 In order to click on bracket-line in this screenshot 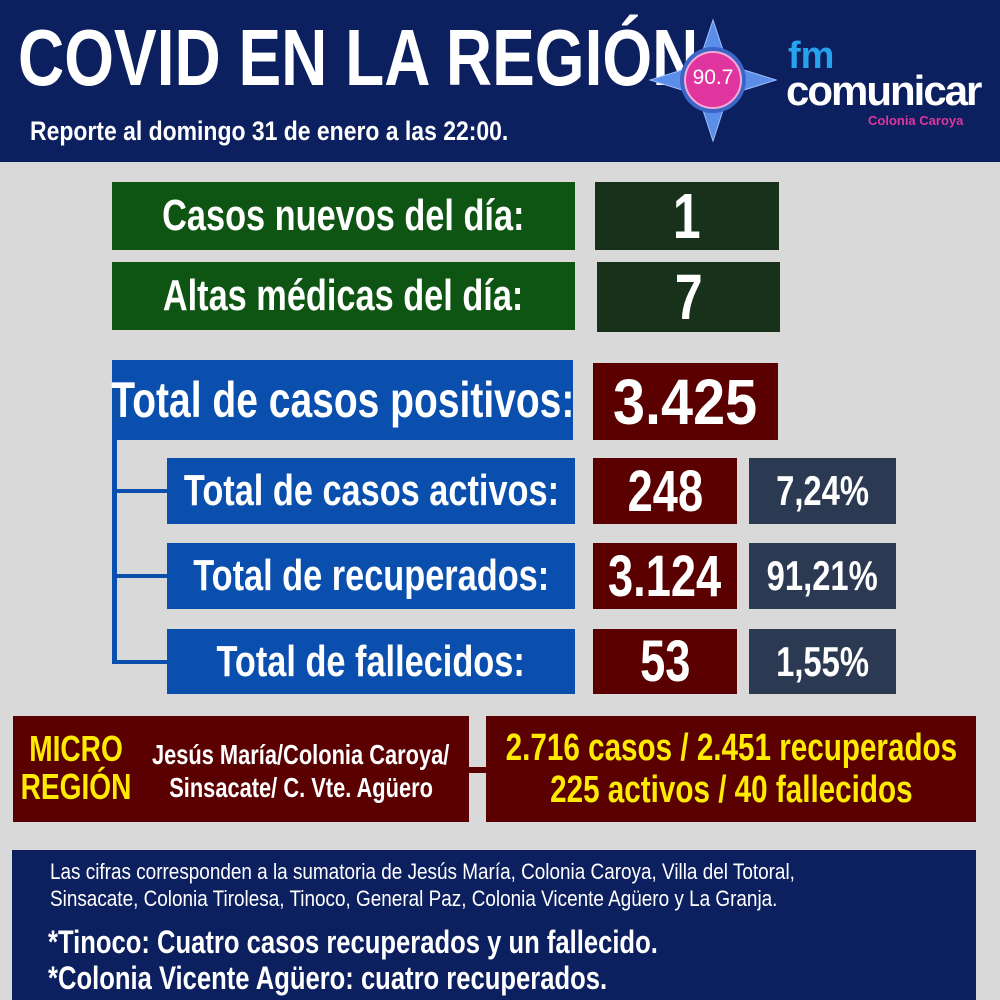, I will do `click(114, 552)`.